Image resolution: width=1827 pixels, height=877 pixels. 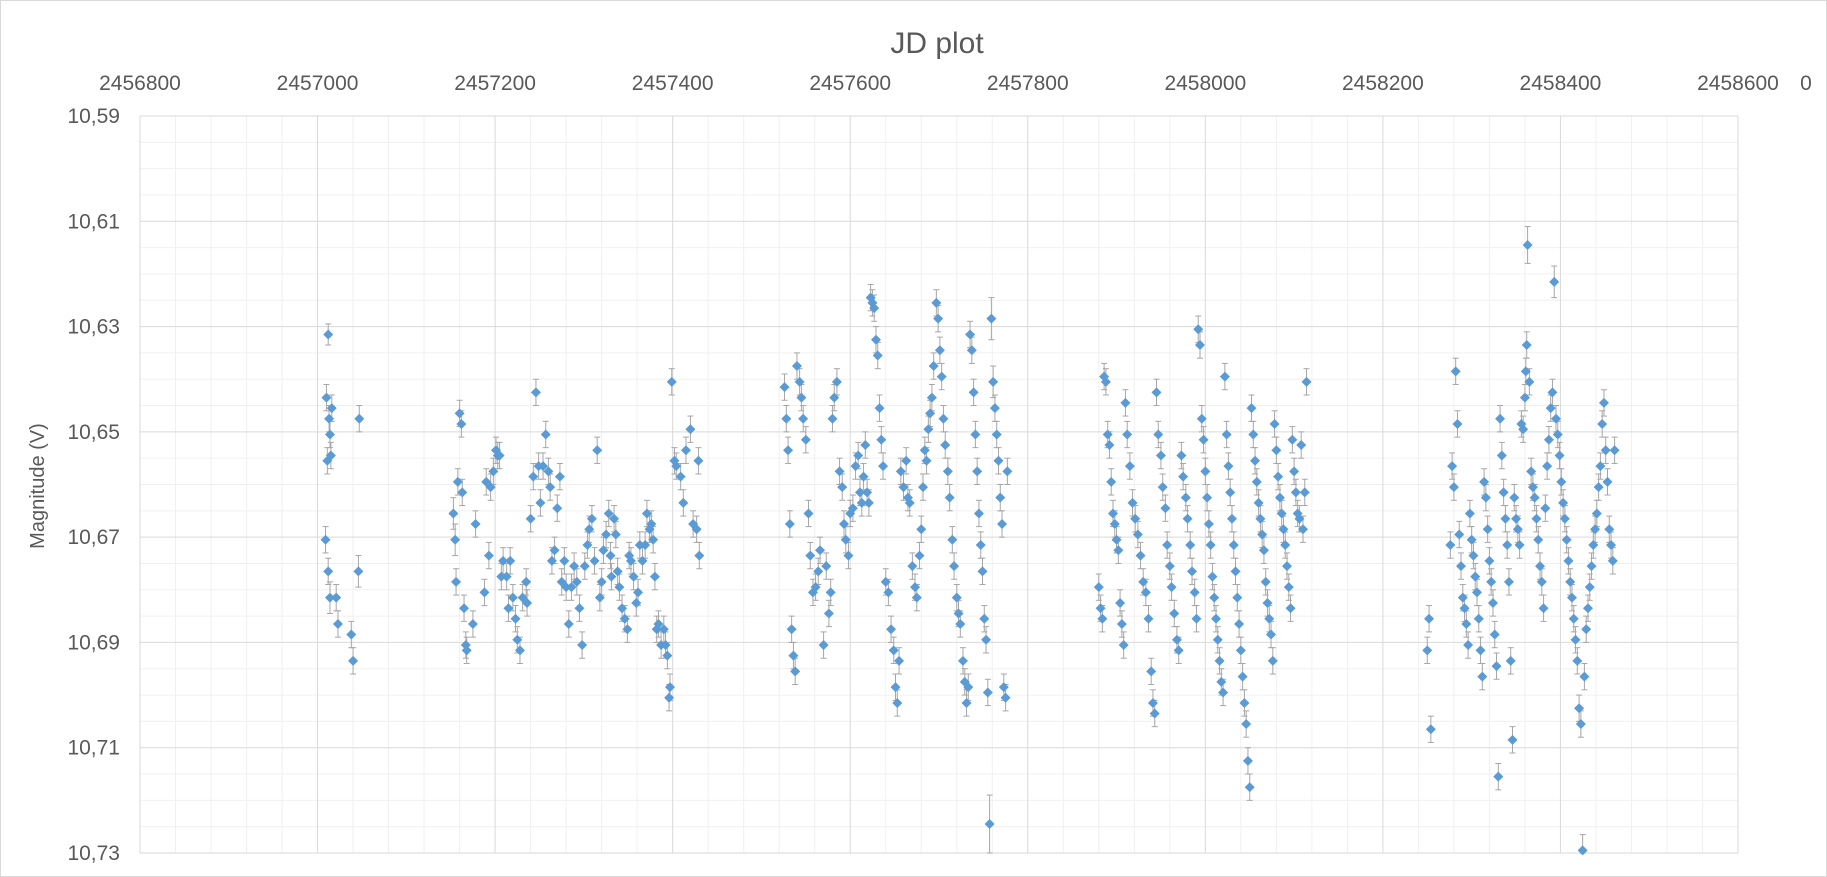 I want to click on y-tick-label: 10,61, so click(x=93, y=221).